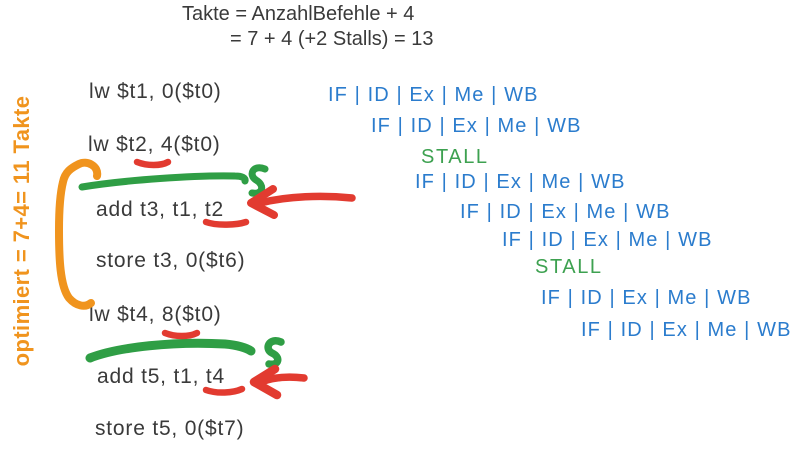  Describe the element at coordinates (171, 260) in the screenshot. I see `instruction-store-t3: store t3, 0($t6)` at that location.